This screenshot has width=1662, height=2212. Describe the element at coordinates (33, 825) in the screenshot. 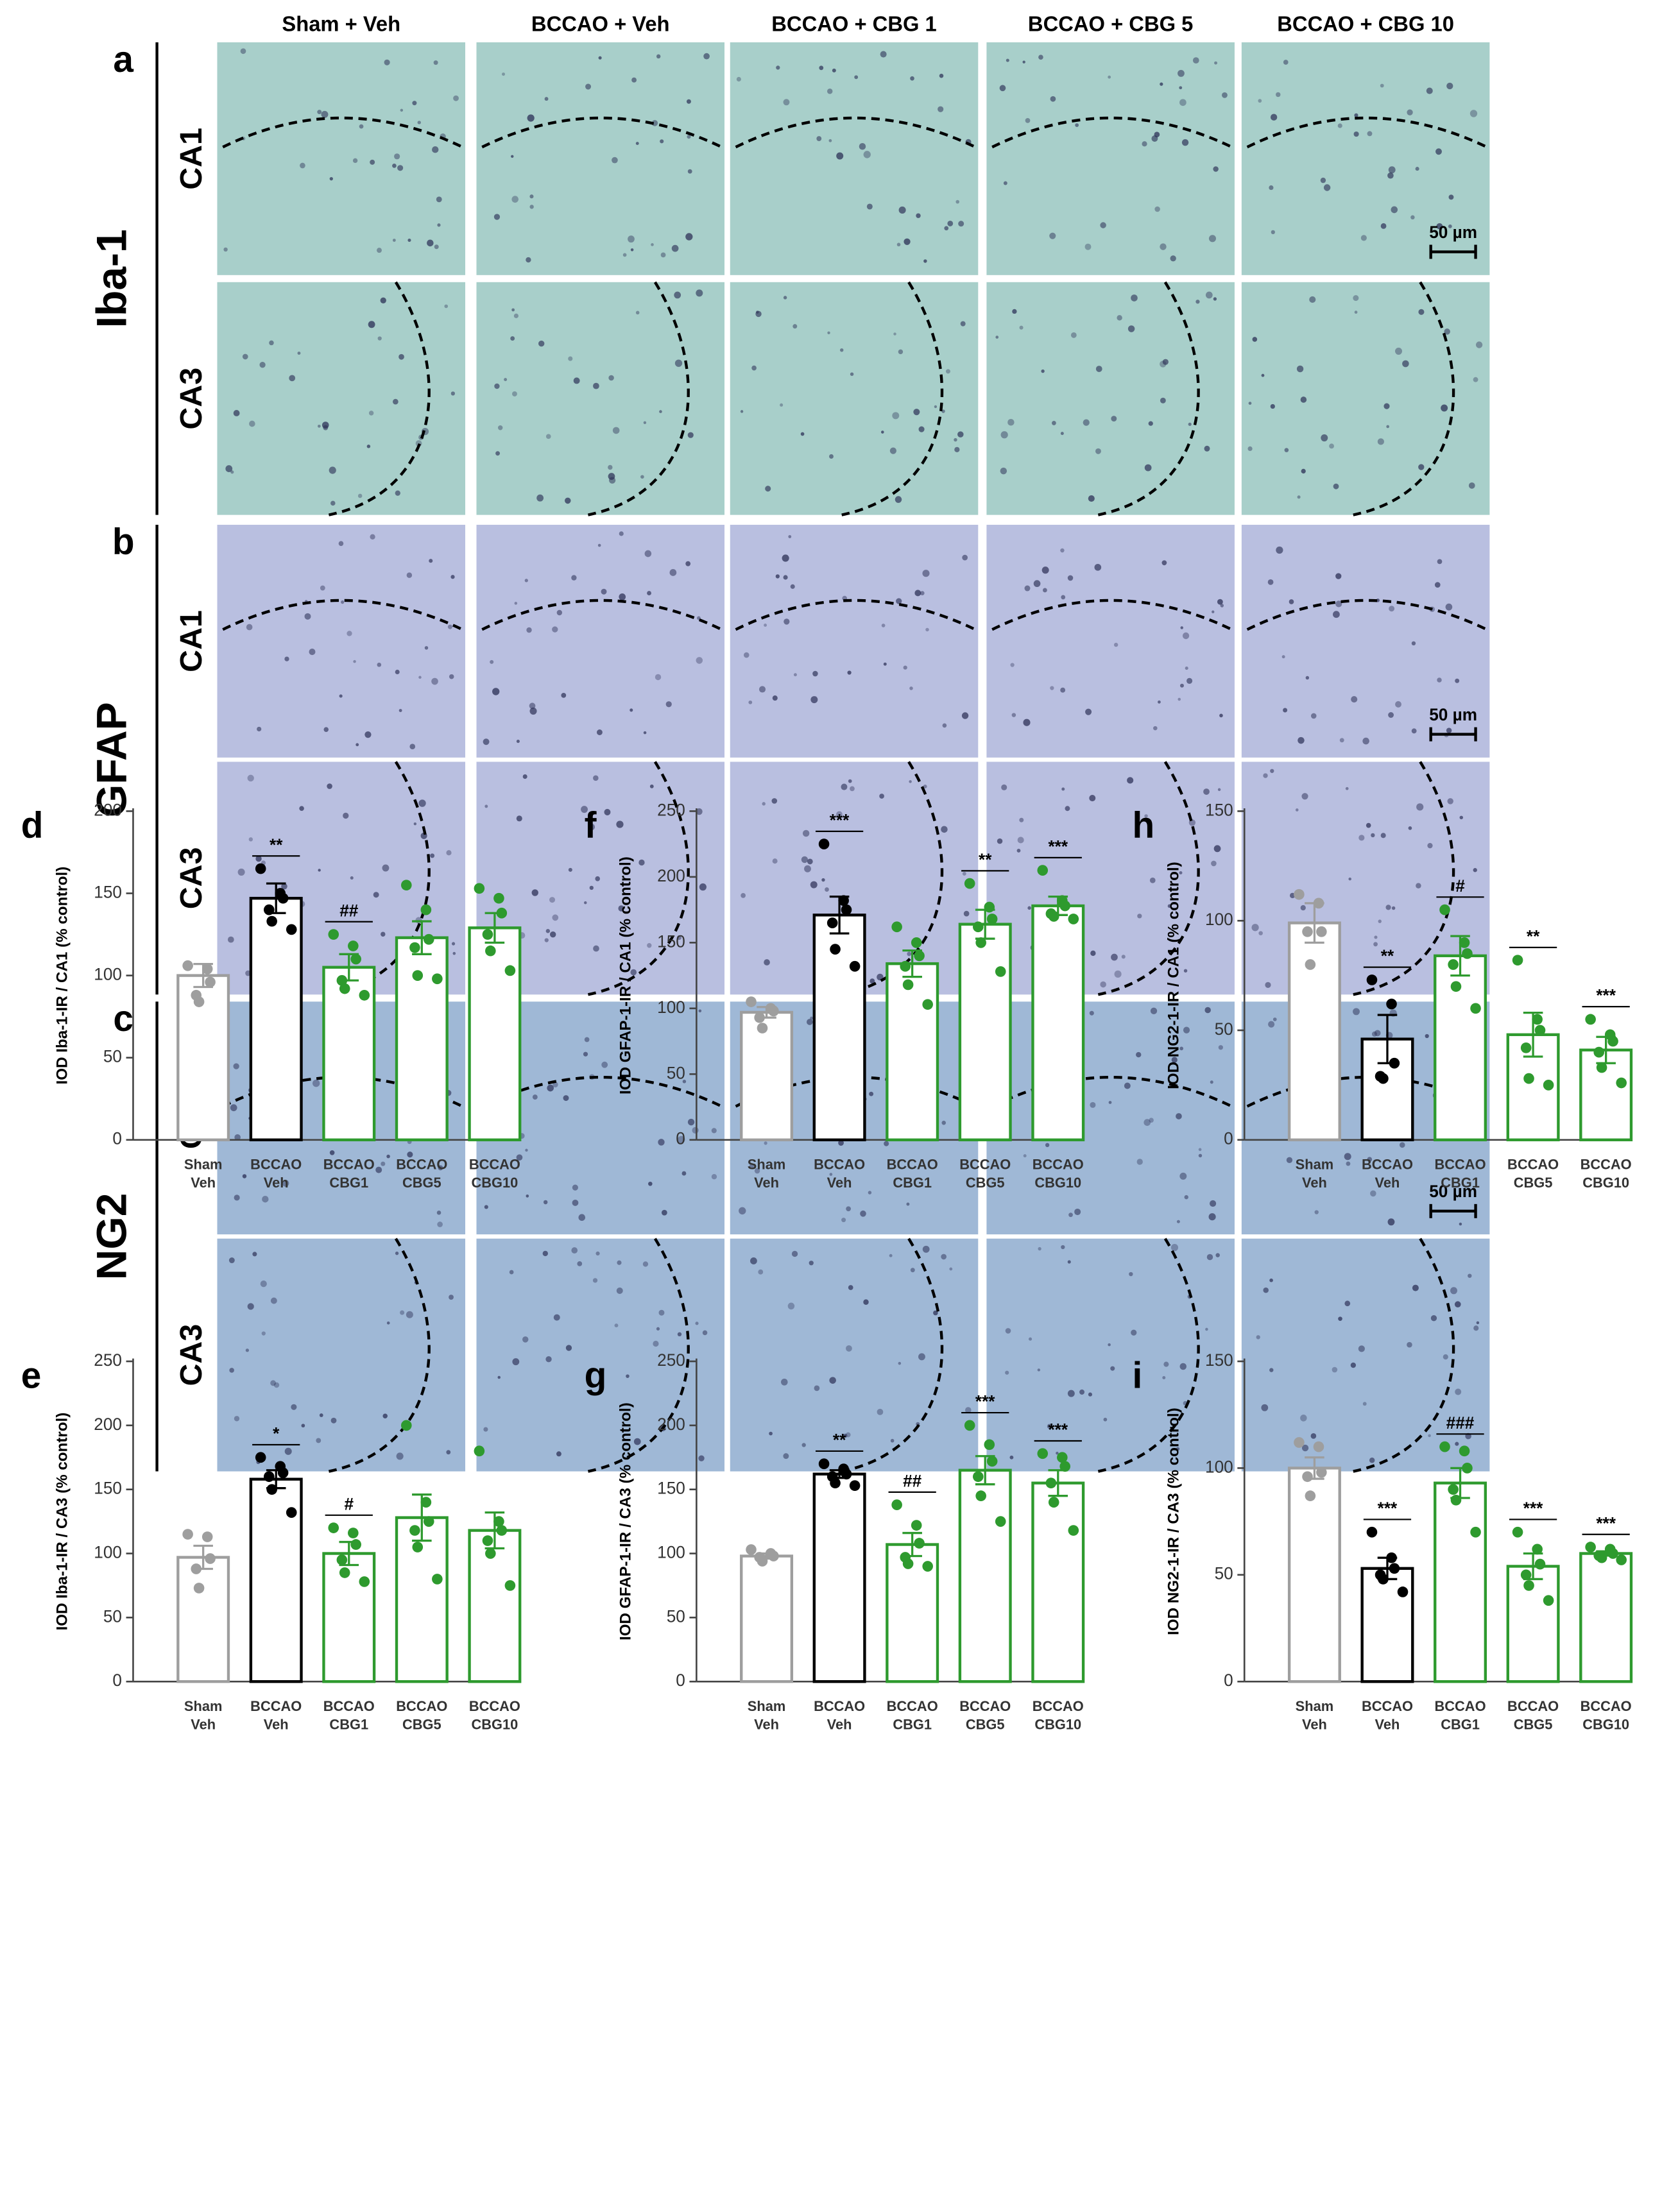

I see `panel-label: d` at that location.